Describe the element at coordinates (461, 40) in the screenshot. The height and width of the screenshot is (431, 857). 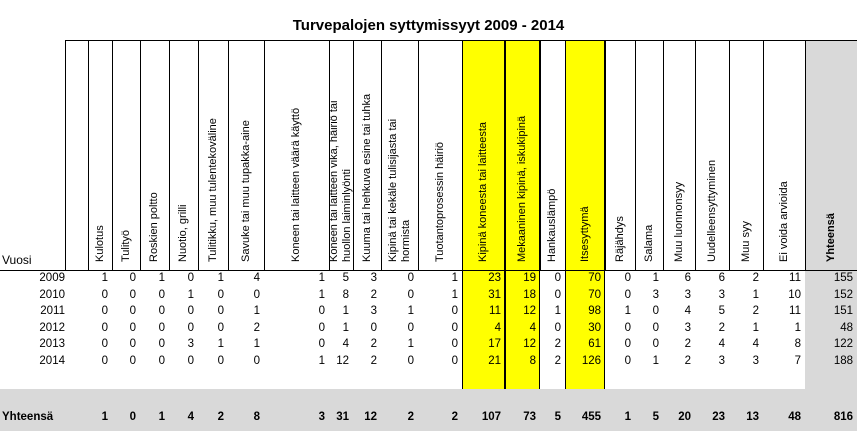
I see `header-top-border` at that location.